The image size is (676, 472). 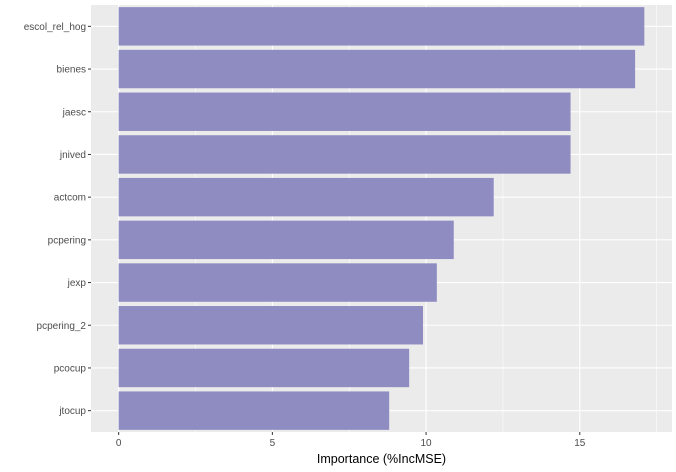 What do you see at coordinates (72, 155) in the screenshot?
I see `y-tick-label: jnived` at bounding box center [72, 155].